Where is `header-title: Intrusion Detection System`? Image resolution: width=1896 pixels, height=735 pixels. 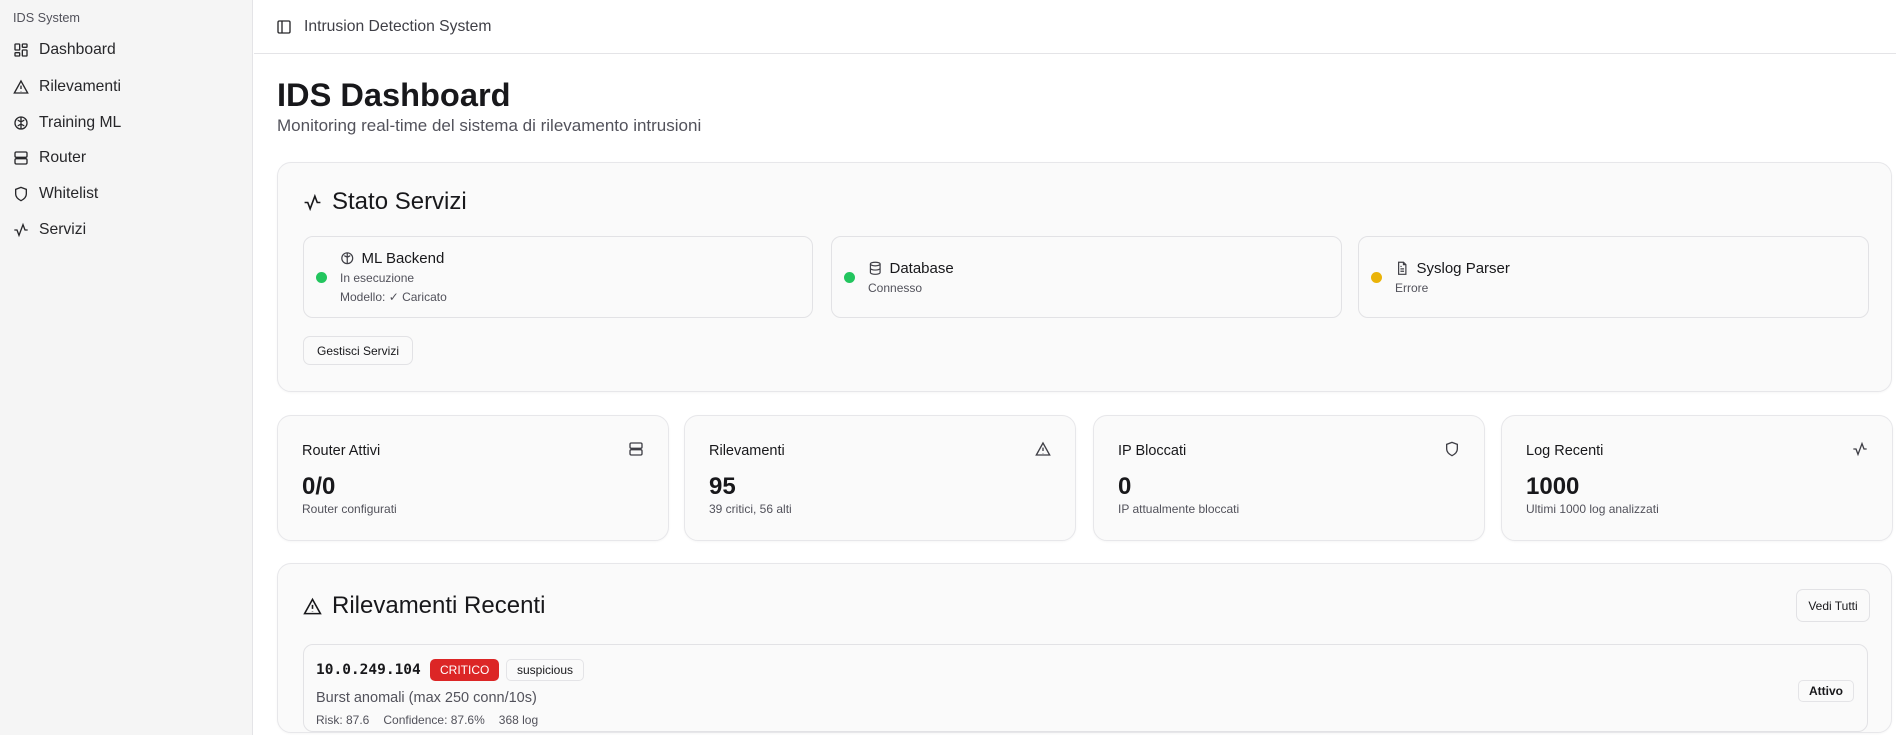 header-title: Intrusion Detection System is located at coordinates (398, 26).